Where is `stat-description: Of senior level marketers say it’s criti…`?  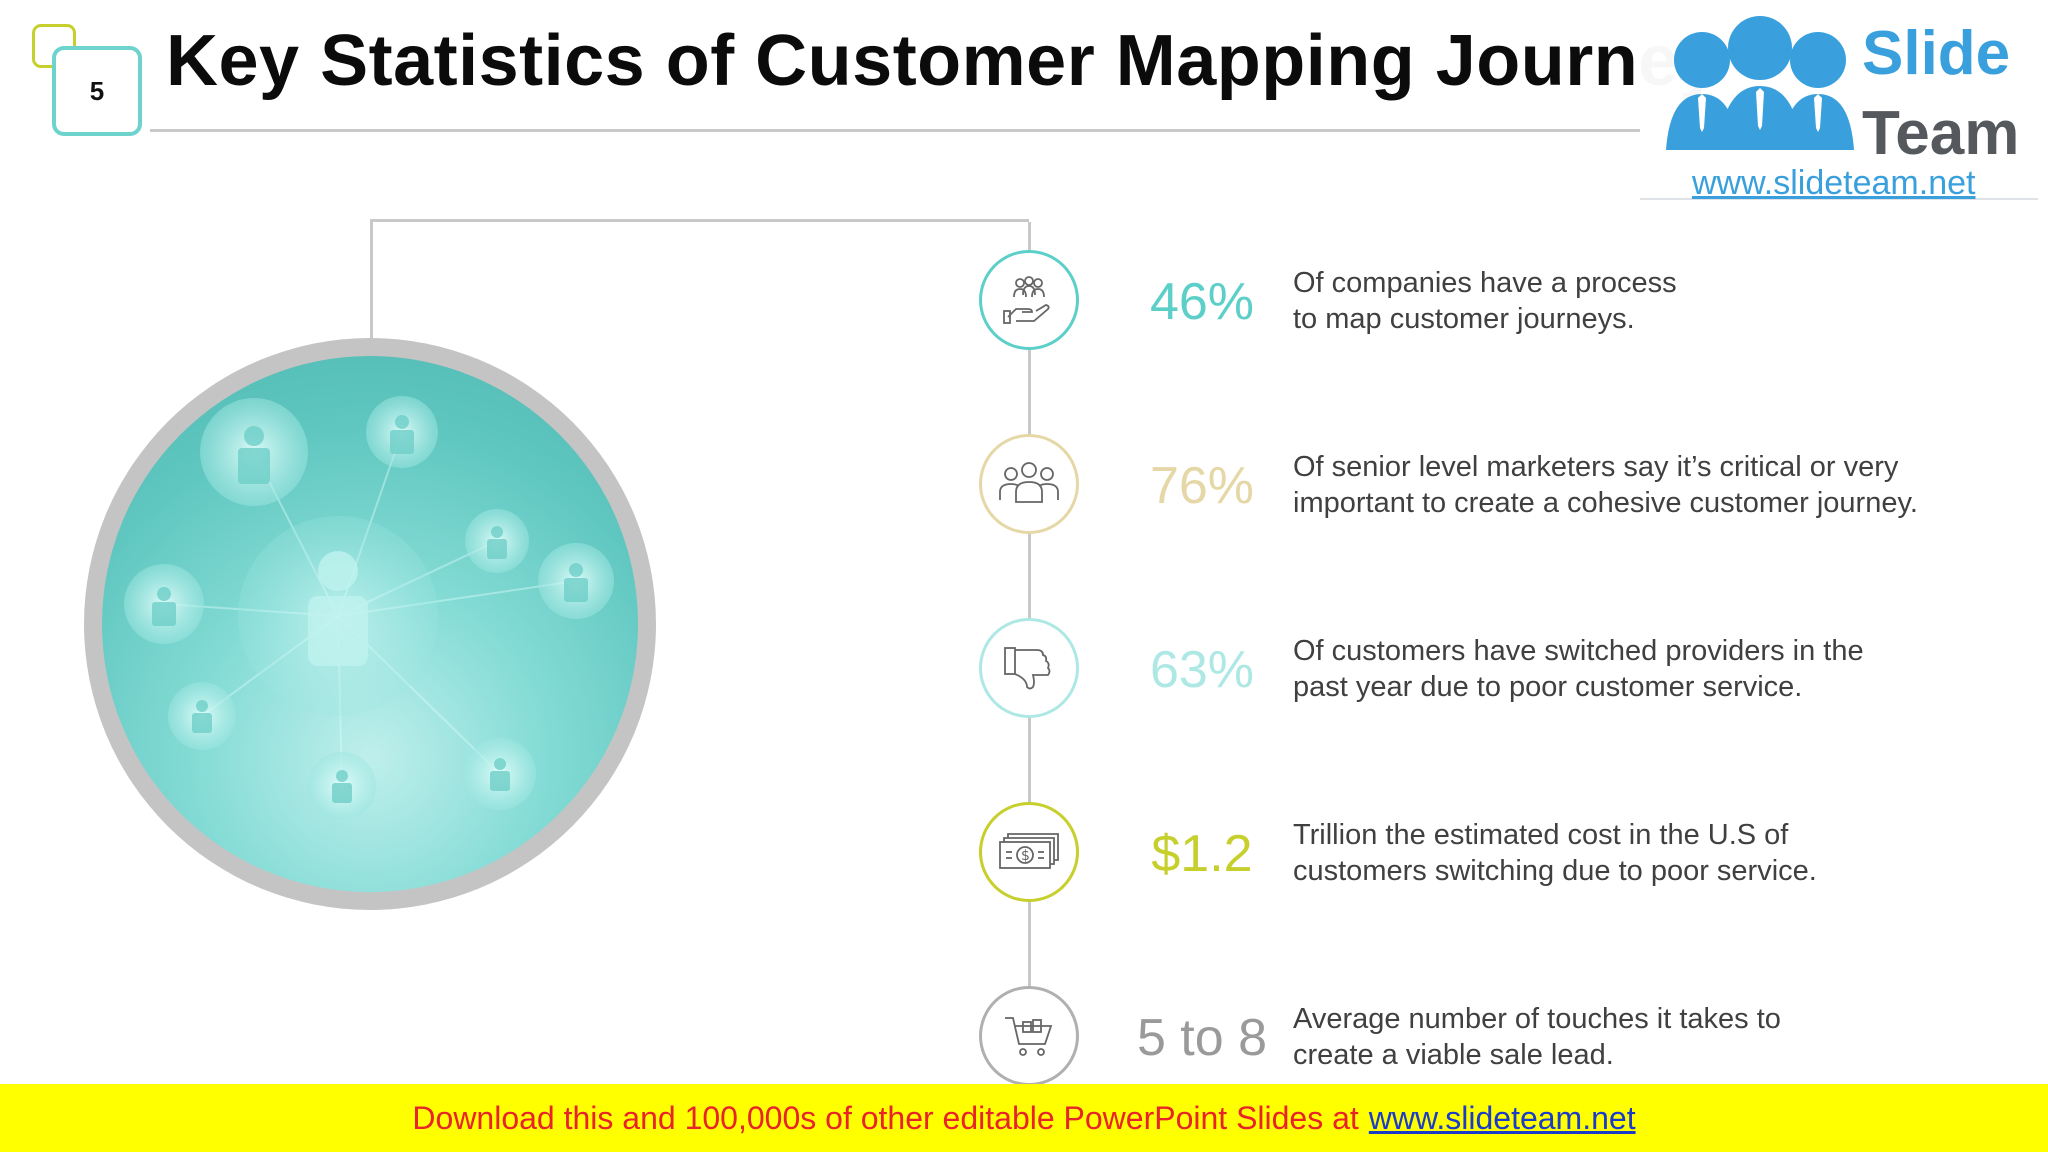
stat-description: Of senior level marketers say it’s criti… is located at coordinates (1653, 485).